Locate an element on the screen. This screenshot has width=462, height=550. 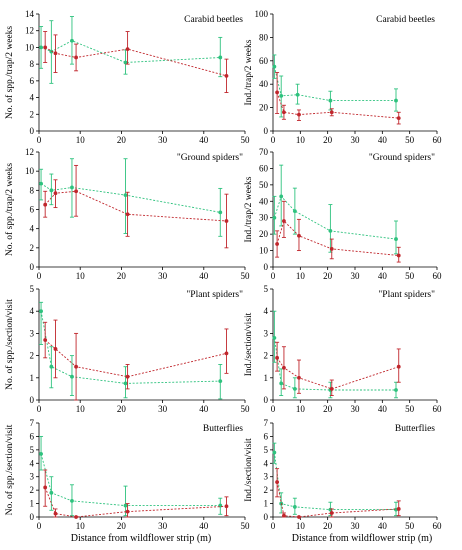
y-tick-label: 80 is located at coordinates (264, 37).